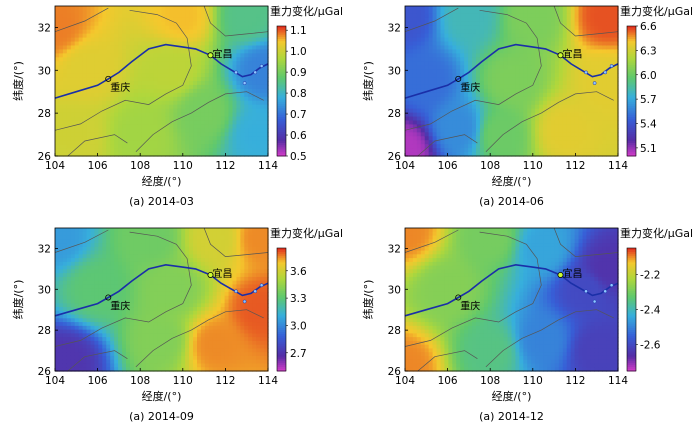 The image size is (700, 431). What do you see at coordinates (648, 100) in the screenshot?
I see `colorbar-tick-label: 5.7` at bounding box center [648, 100].